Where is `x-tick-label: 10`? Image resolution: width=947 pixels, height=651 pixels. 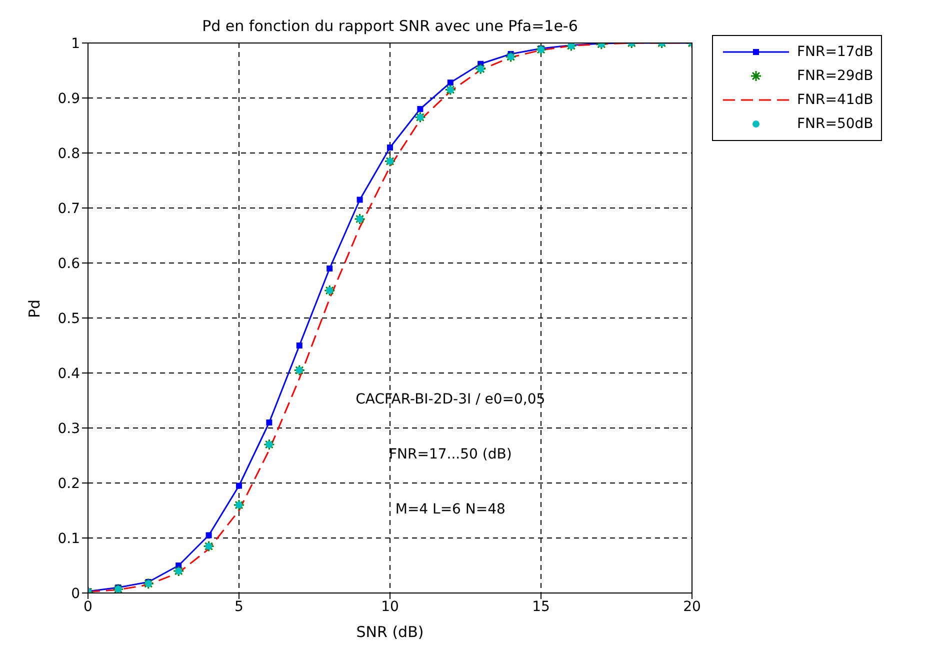 x-tick-label: 10 is located at coordinates (390, 606).